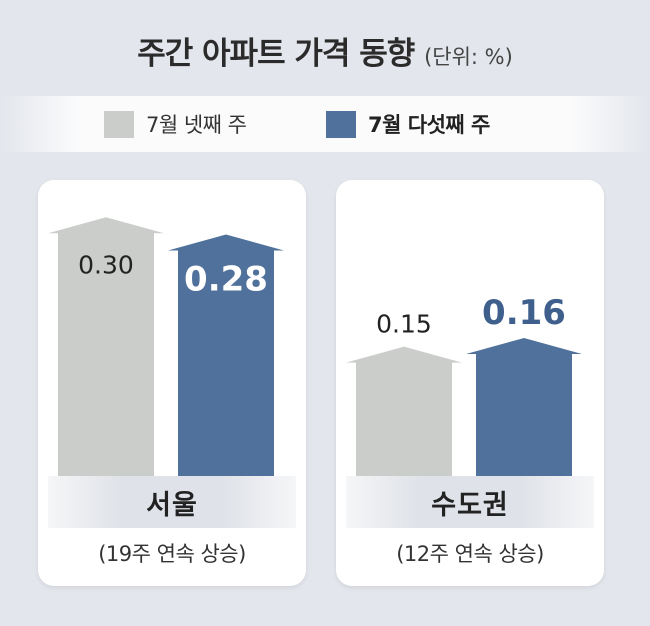 The image size is (650, 626). Describe the element at coordinates (404, 324) in the screenshot. I see `capital-area-value-label-week4: 0.15` at that location.